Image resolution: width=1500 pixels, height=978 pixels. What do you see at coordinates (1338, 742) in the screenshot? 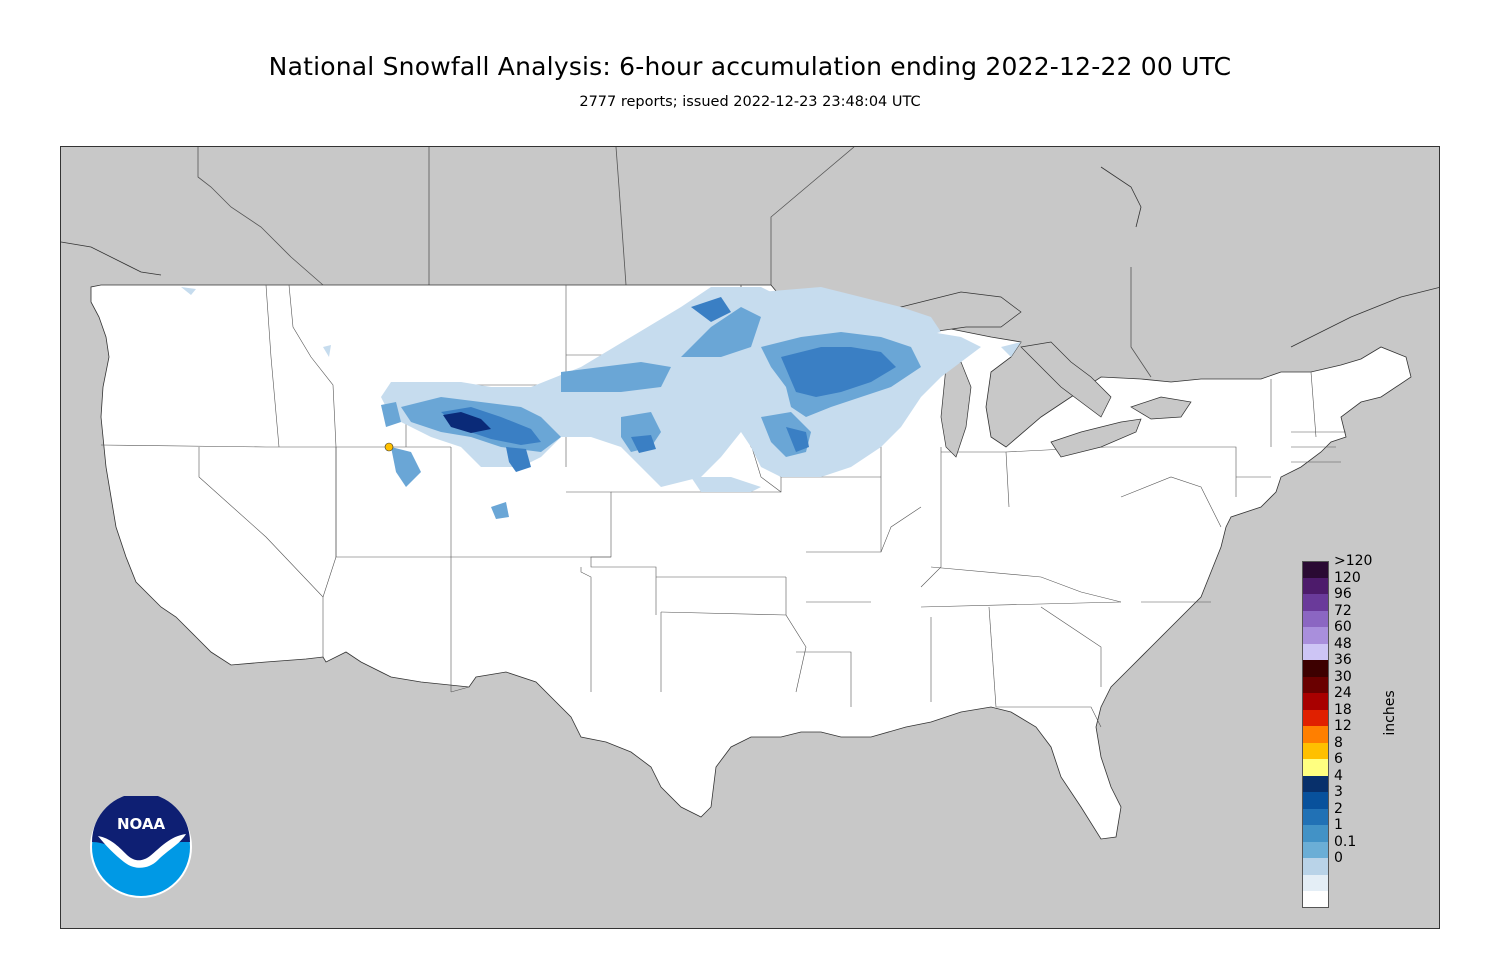
I see `legend-label: 8` at bounding box center [1338, 742].